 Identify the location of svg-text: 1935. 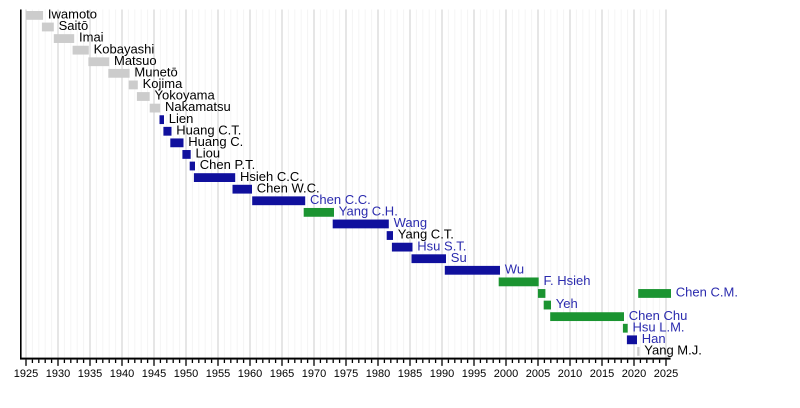
(90, 374).